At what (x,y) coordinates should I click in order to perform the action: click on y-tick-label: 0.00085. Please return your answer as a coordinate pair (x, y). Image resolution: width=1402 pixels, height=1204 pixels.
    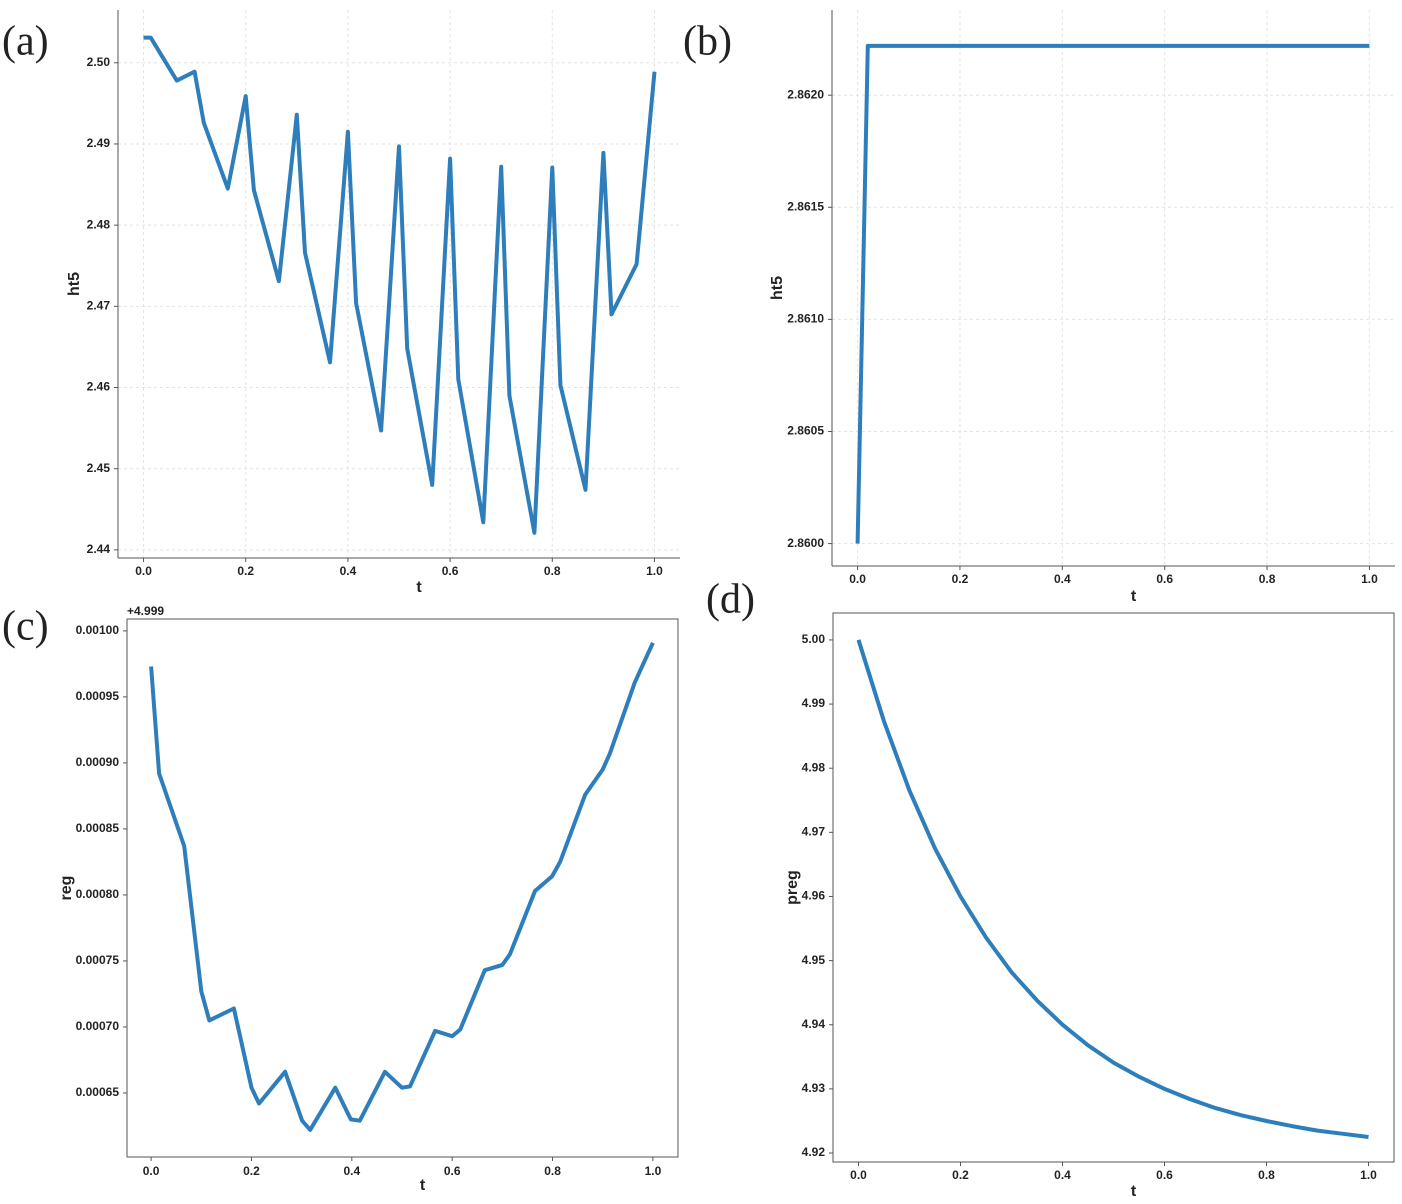
    Looking at the image, I should click on (98, 828).